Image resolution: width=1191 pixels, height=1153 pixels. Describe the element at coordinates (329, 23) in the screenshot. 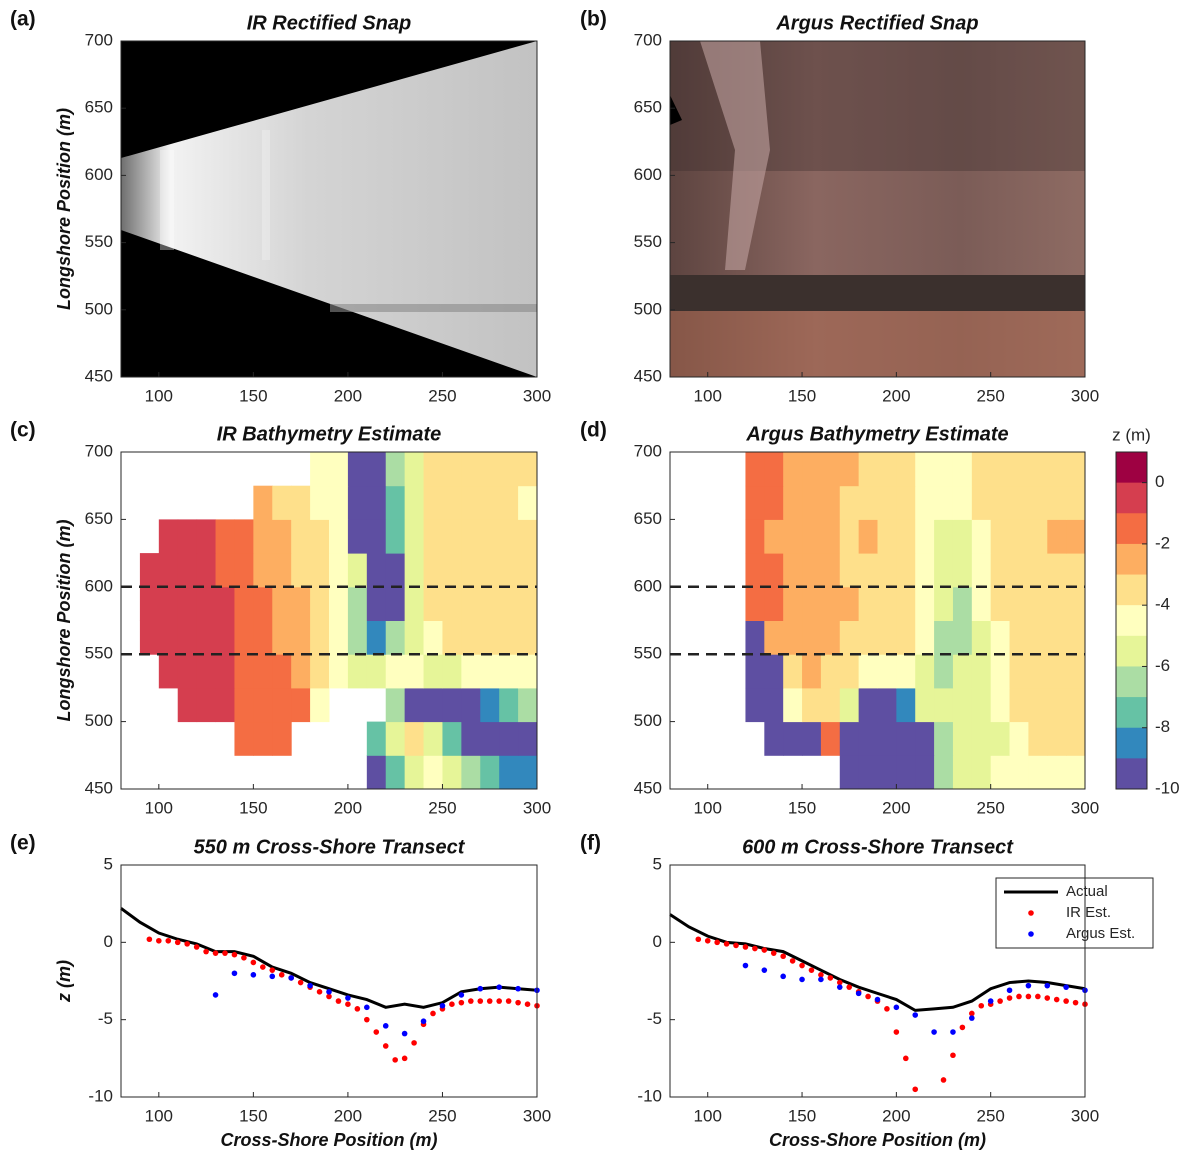

I see `panel-title: IR Rectified Snap` at that location.